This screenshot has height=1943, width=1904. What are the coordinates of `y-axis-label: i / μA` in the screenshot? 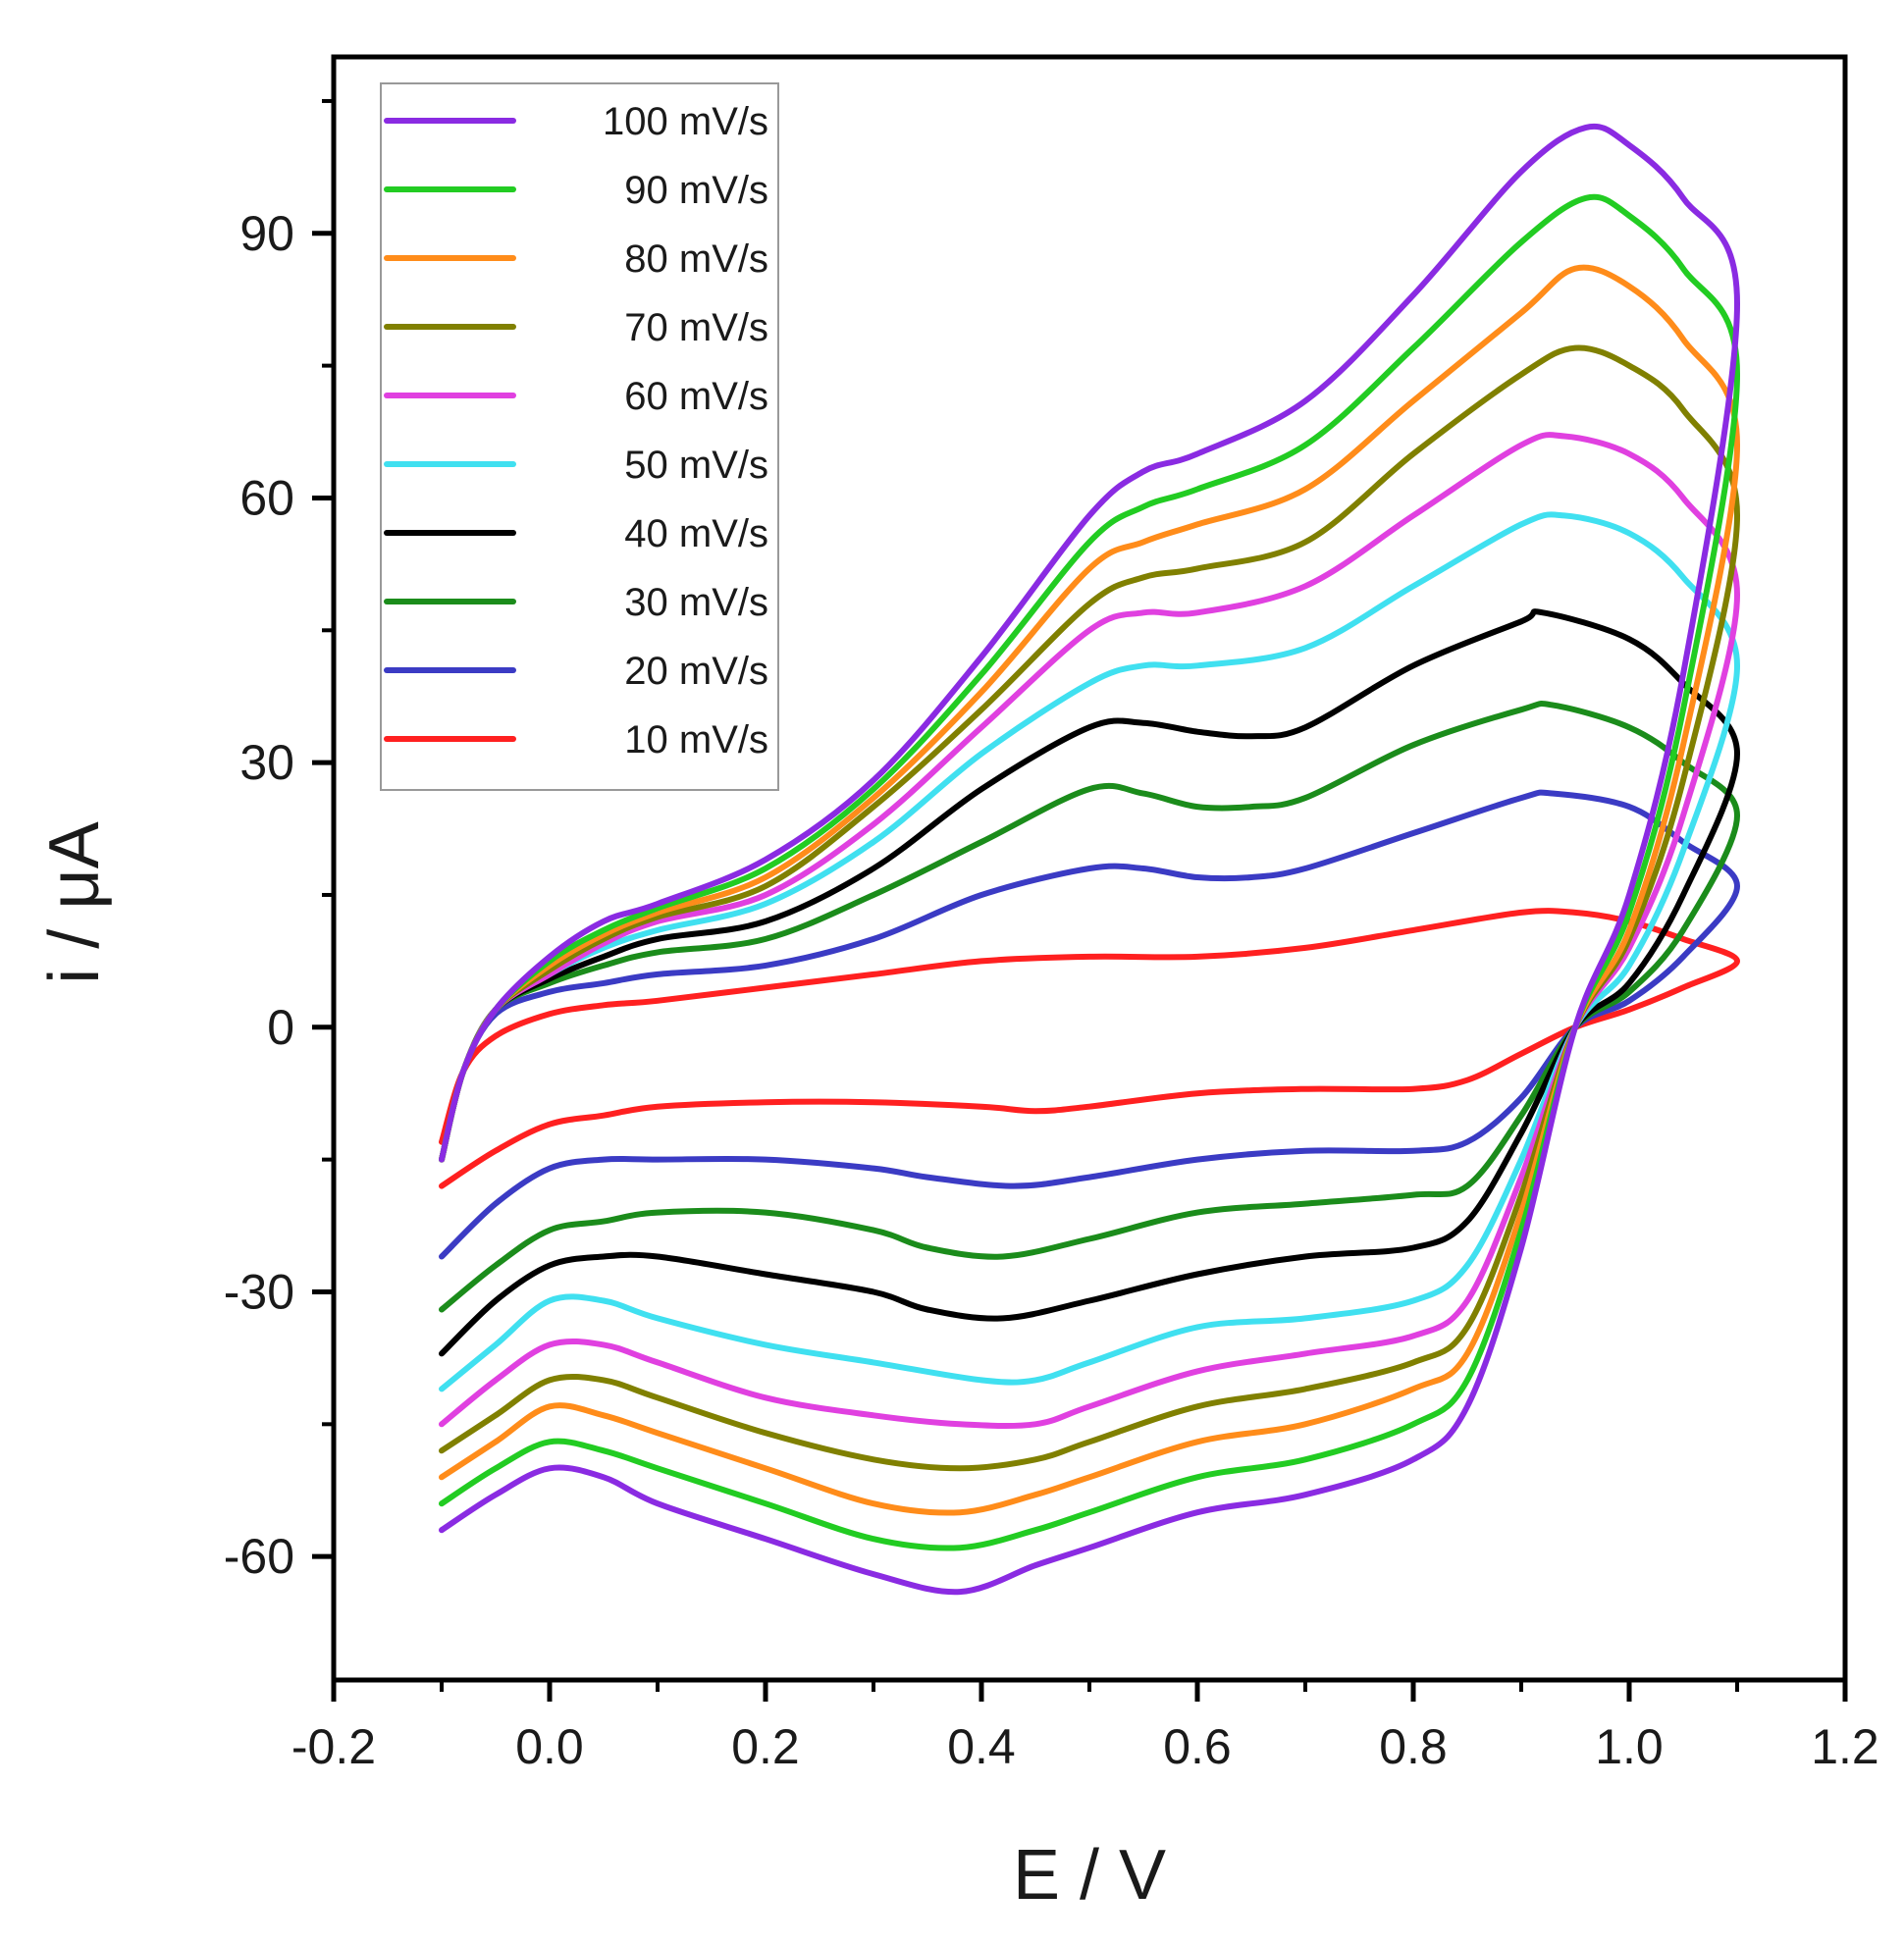 It's located at (74, 902).